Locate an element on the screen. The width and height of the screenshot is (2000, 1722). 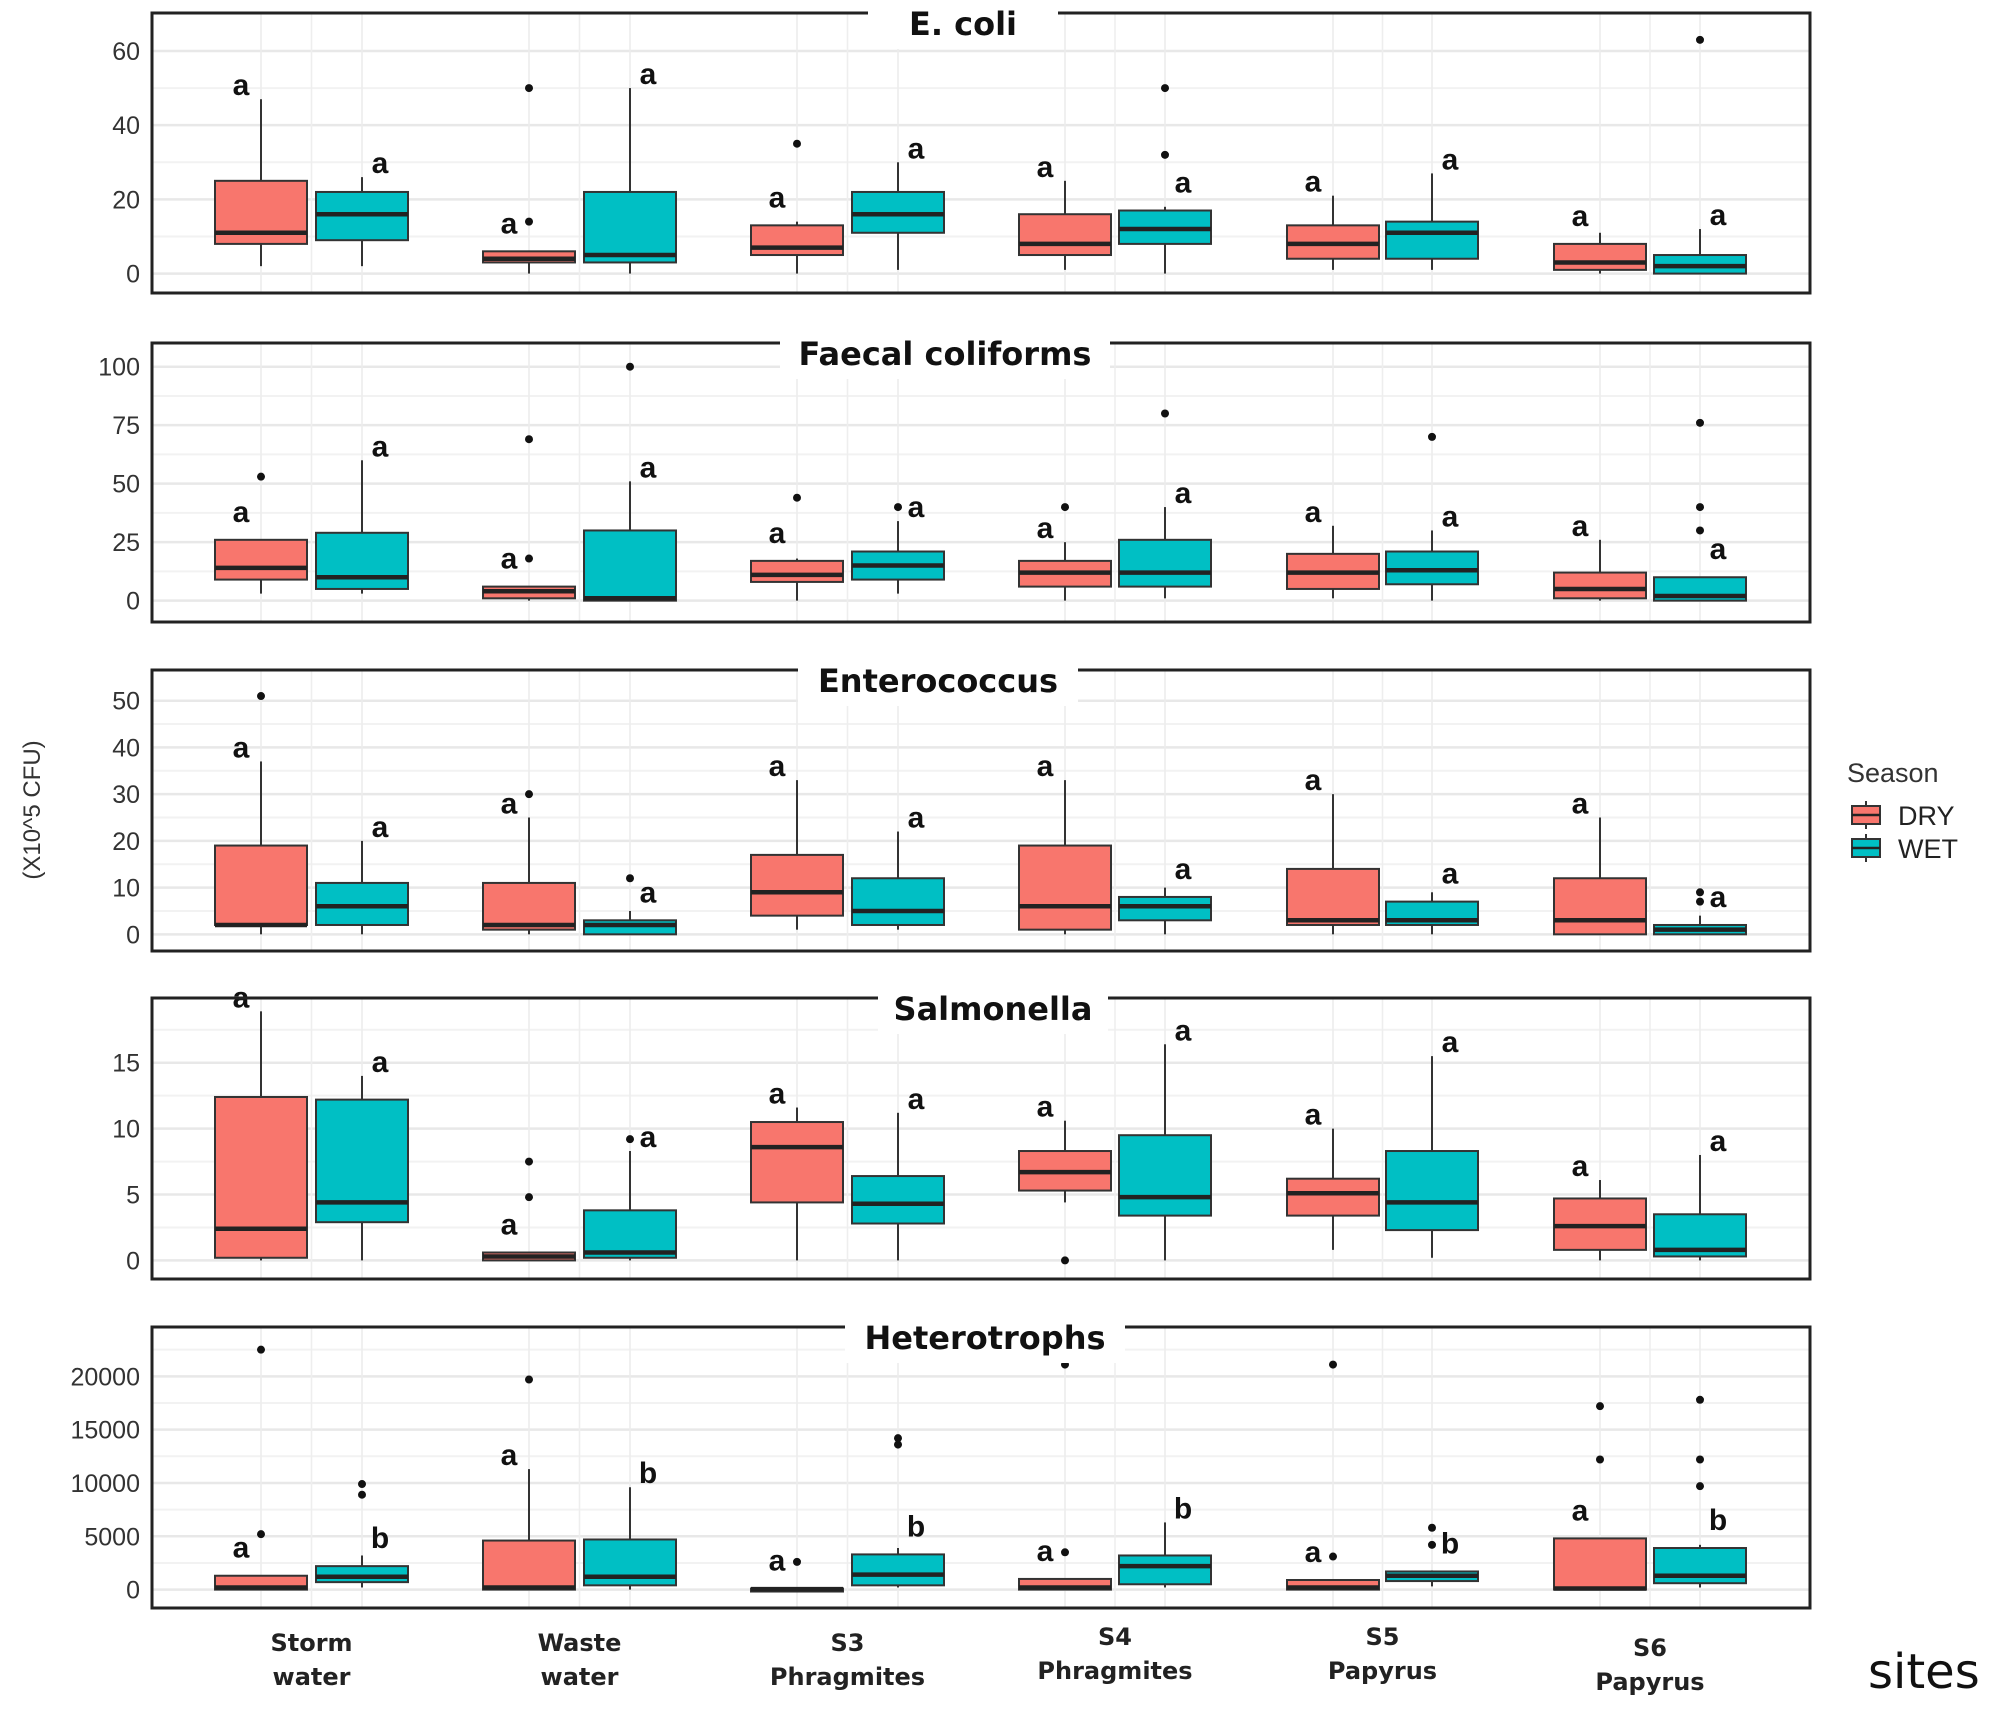
x-tick-label-line: Storm is located at coordinates (311, 1643).